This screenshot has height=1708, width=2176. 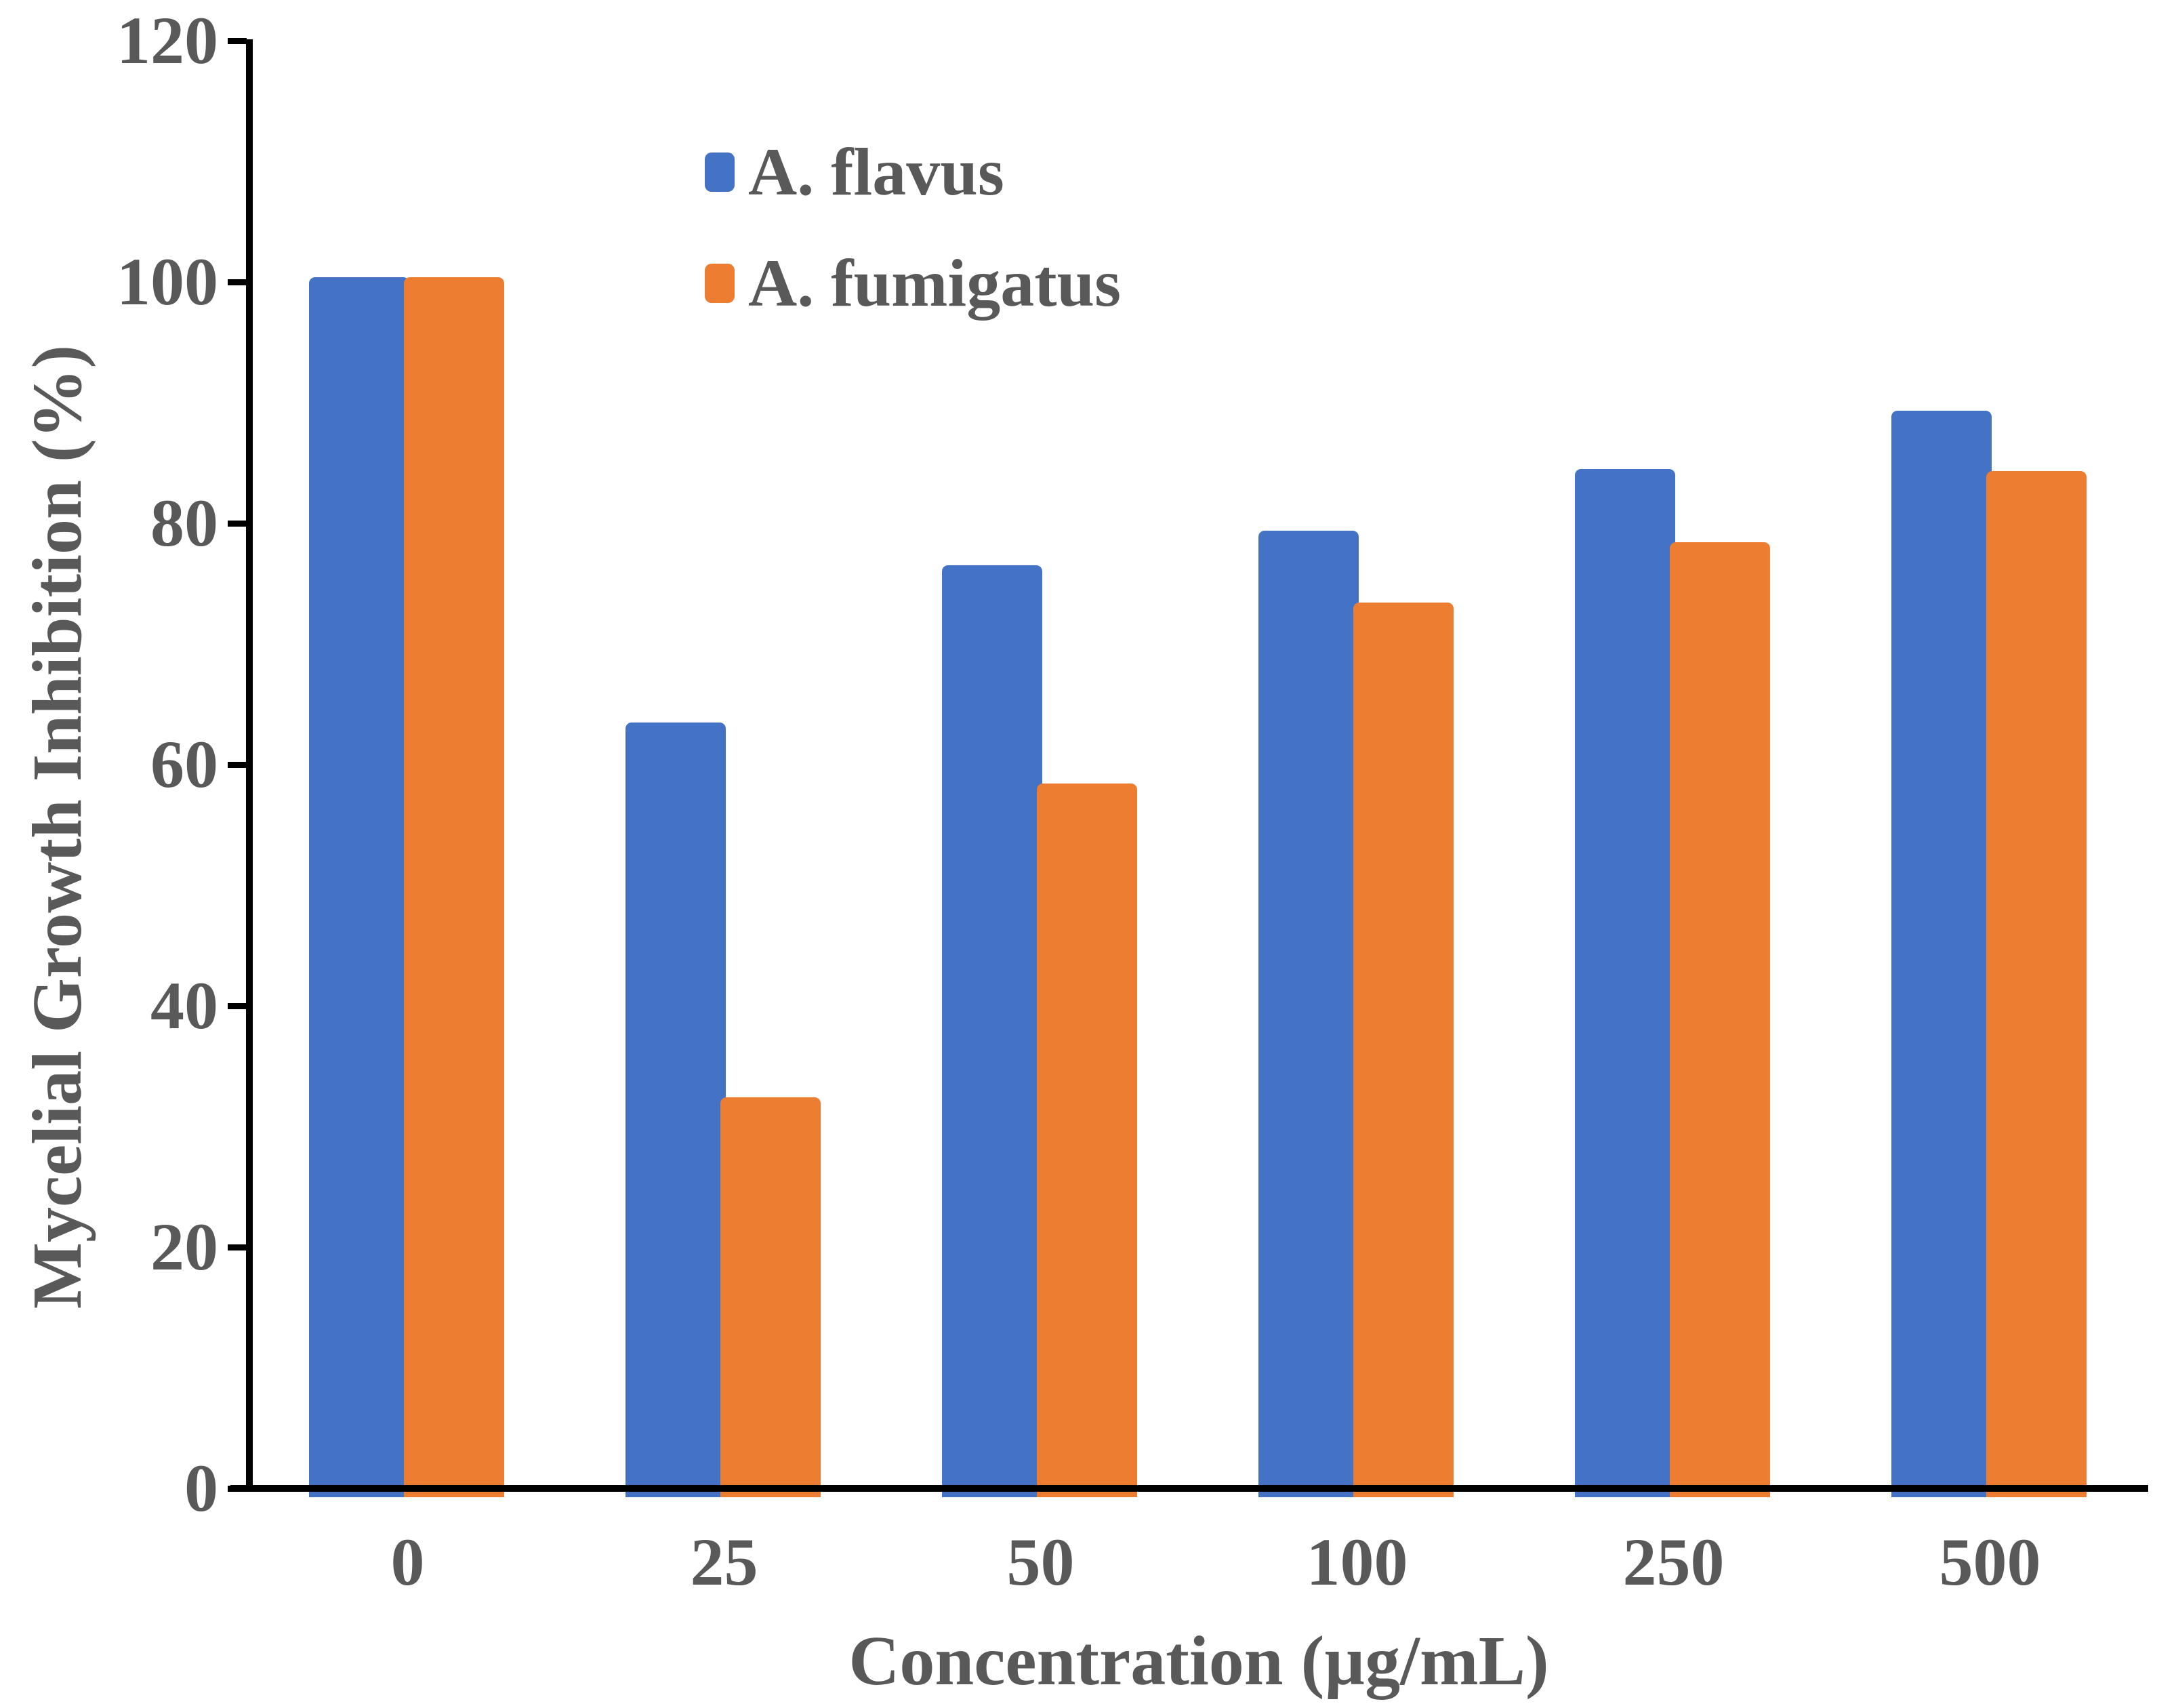 What do you see at coordinates (407, 1562) in the screenshot?
I see `x-tick-label-0: 0` at bounding box center [407, 1562].